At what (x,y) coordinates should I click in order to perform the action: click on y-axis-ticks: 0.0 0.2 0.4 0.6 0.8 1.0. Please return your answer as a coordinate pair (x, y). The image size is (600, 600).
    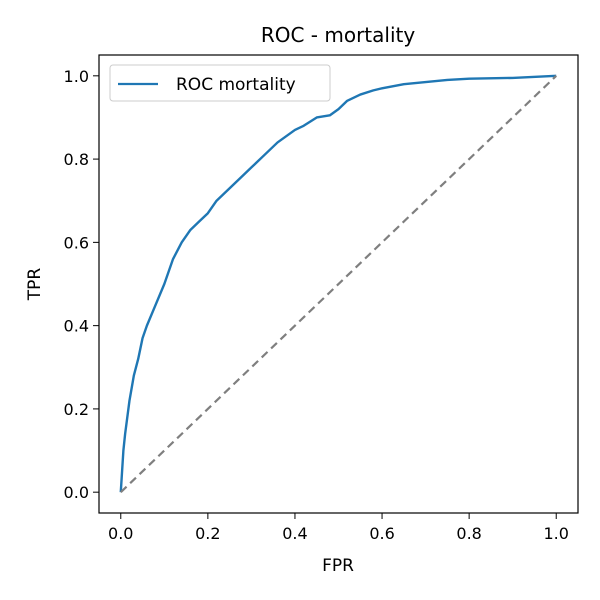
    Looking at the image, I should click on (81, 284).